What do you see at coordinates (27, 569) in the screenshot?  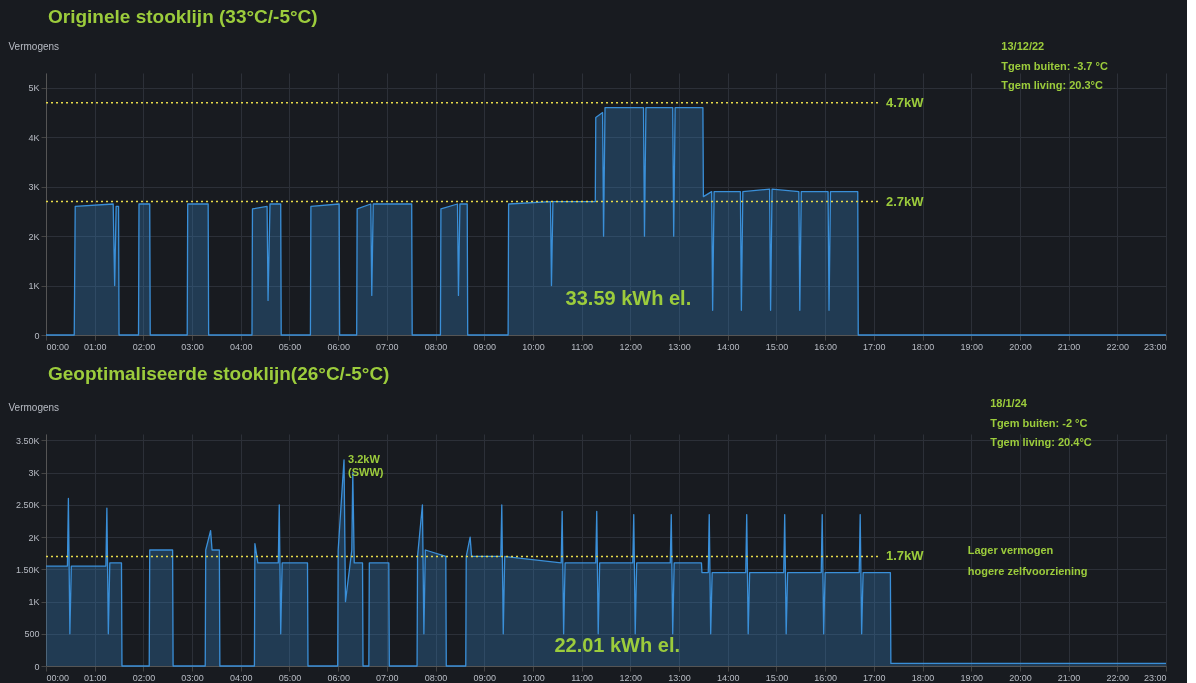 I see `y-tick-label: 1.50K` at bounding box center [27, 569].